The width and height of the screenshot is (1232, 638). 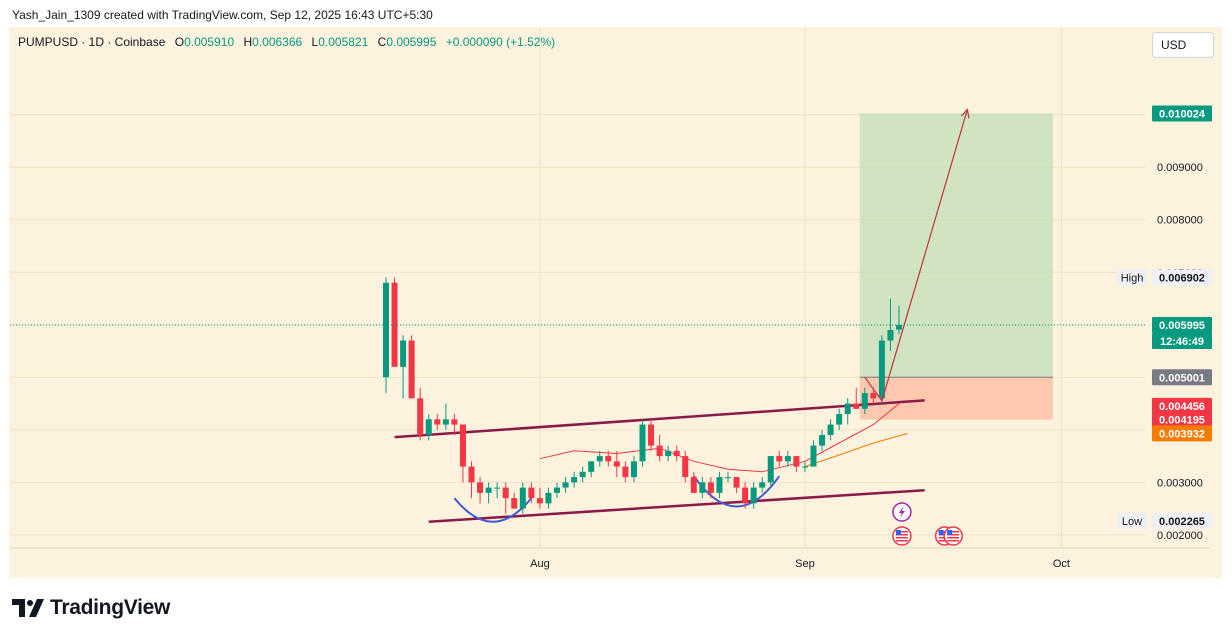 What do you see at coordinates (1182, 113) in the screenshot?
I see `scale-price-label: 0.010024` at bounding box center [1182, 113].